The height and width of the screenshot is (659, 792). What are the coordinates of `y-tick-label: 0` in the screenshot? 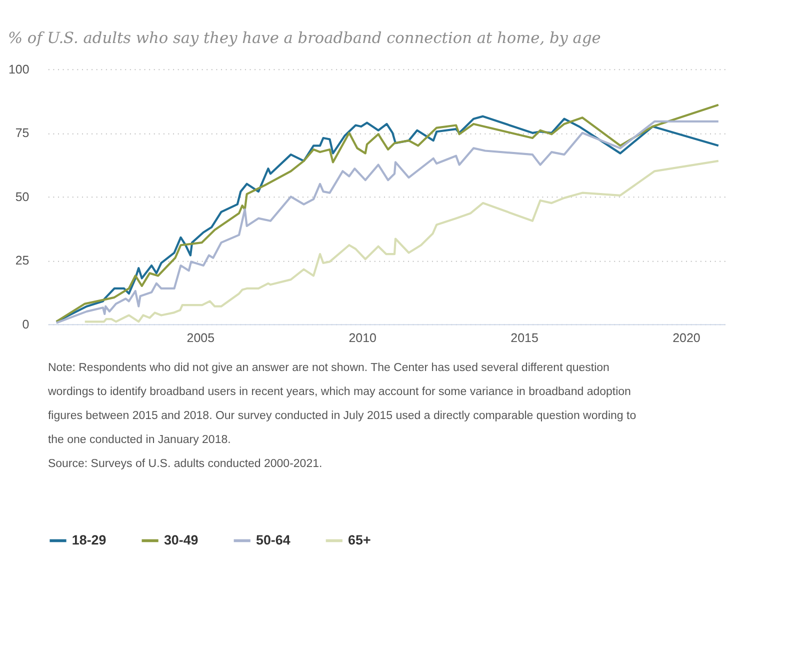 It's located at (26, 325).